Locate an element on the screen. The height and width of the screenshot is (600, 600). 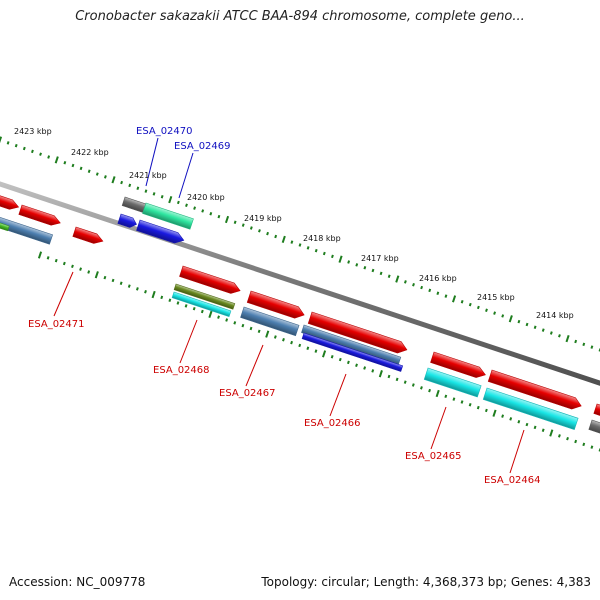
gene-label: ESA_02471 is located at coordinates (56, 324).